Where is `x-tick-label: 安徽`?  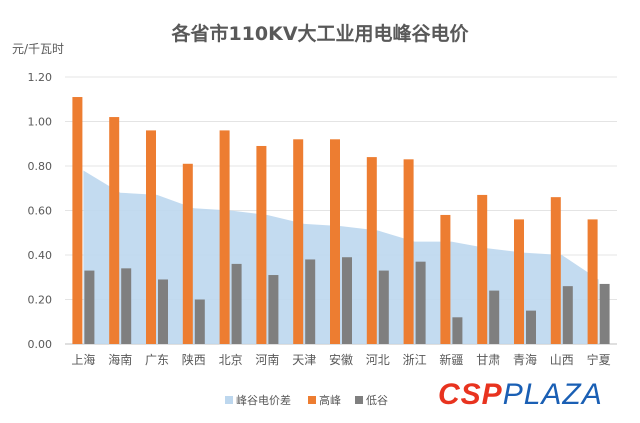 x-tick-label: 安徽 is located at coordinates (341, 359).